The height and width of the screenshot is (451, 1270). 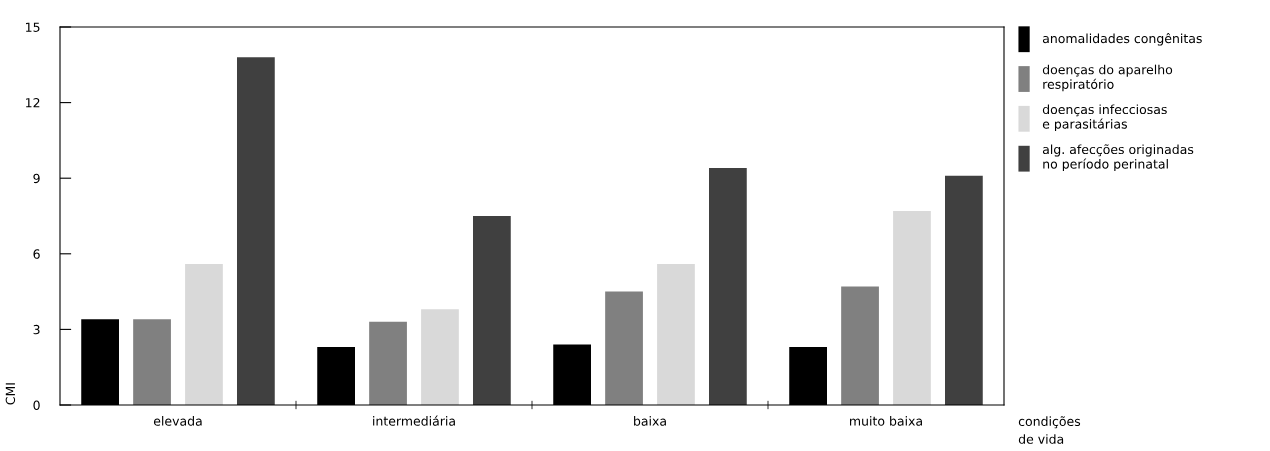 What do you see at coordinates (36, 329) in the screenshot?
I see `y-tick-label: 3` at bounding box center [36, 329].